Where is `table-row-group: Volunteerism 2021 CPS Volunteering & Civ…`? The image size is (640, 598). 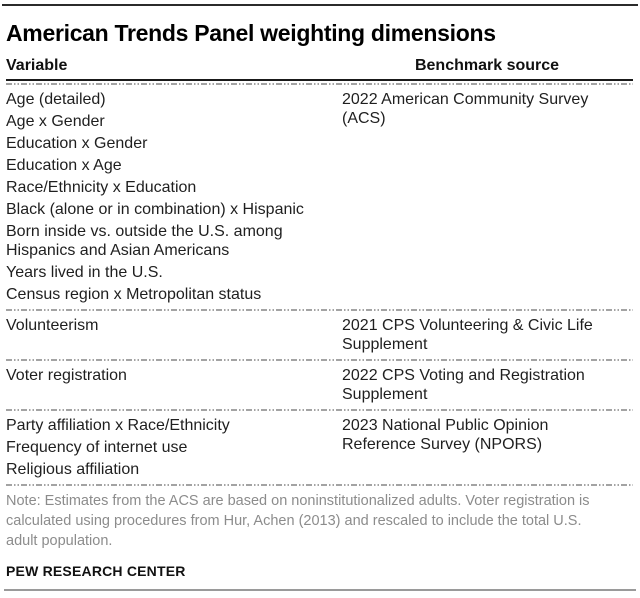
table-row-group: Volunteerism 2021 CPS Volunteering & Civ… is located at coordinates (319, 334).